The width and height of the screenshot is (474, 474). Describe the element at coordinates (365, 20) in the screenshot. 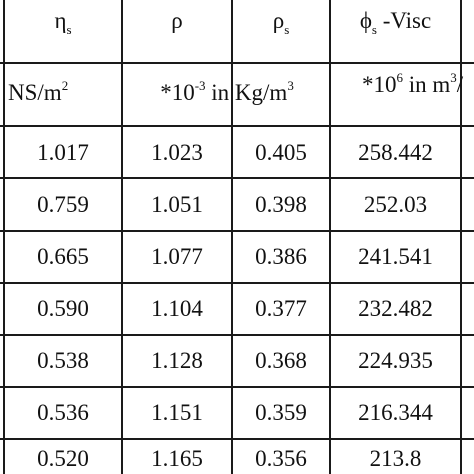

I see `header-symbol: ϕ` at that location.